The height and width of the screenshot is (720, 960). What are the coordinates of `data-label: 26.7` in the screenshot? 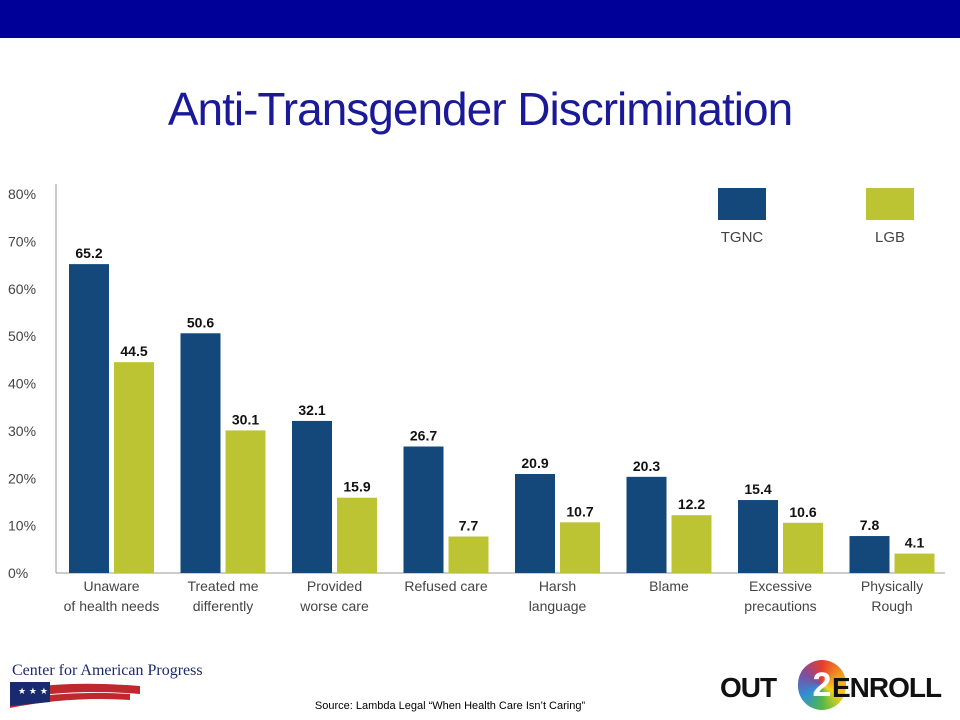 It's located at (423, 436).